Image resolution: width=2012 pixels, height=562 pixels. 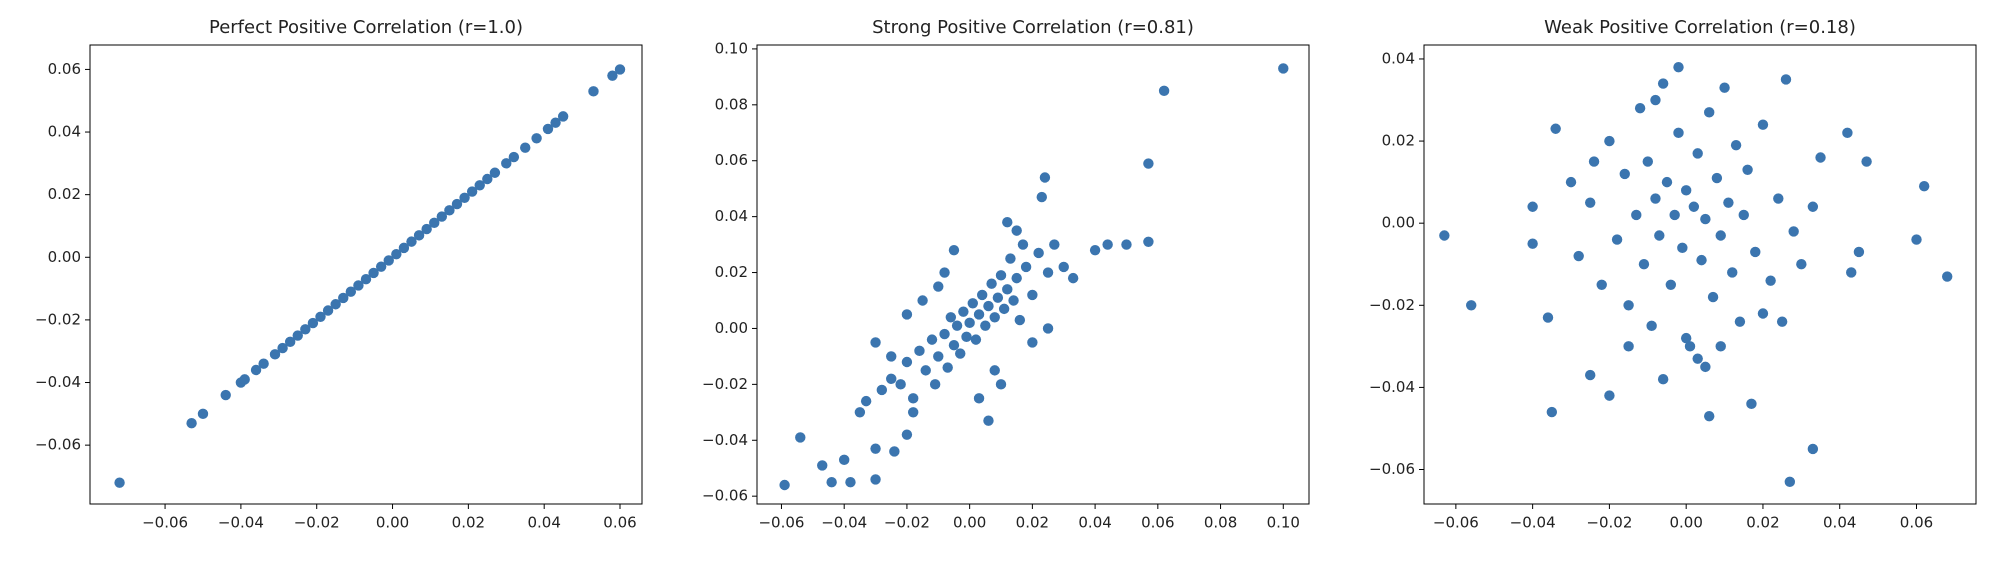 I want to click on x-tick-label: 0.06, so click(x=1916, y=523).